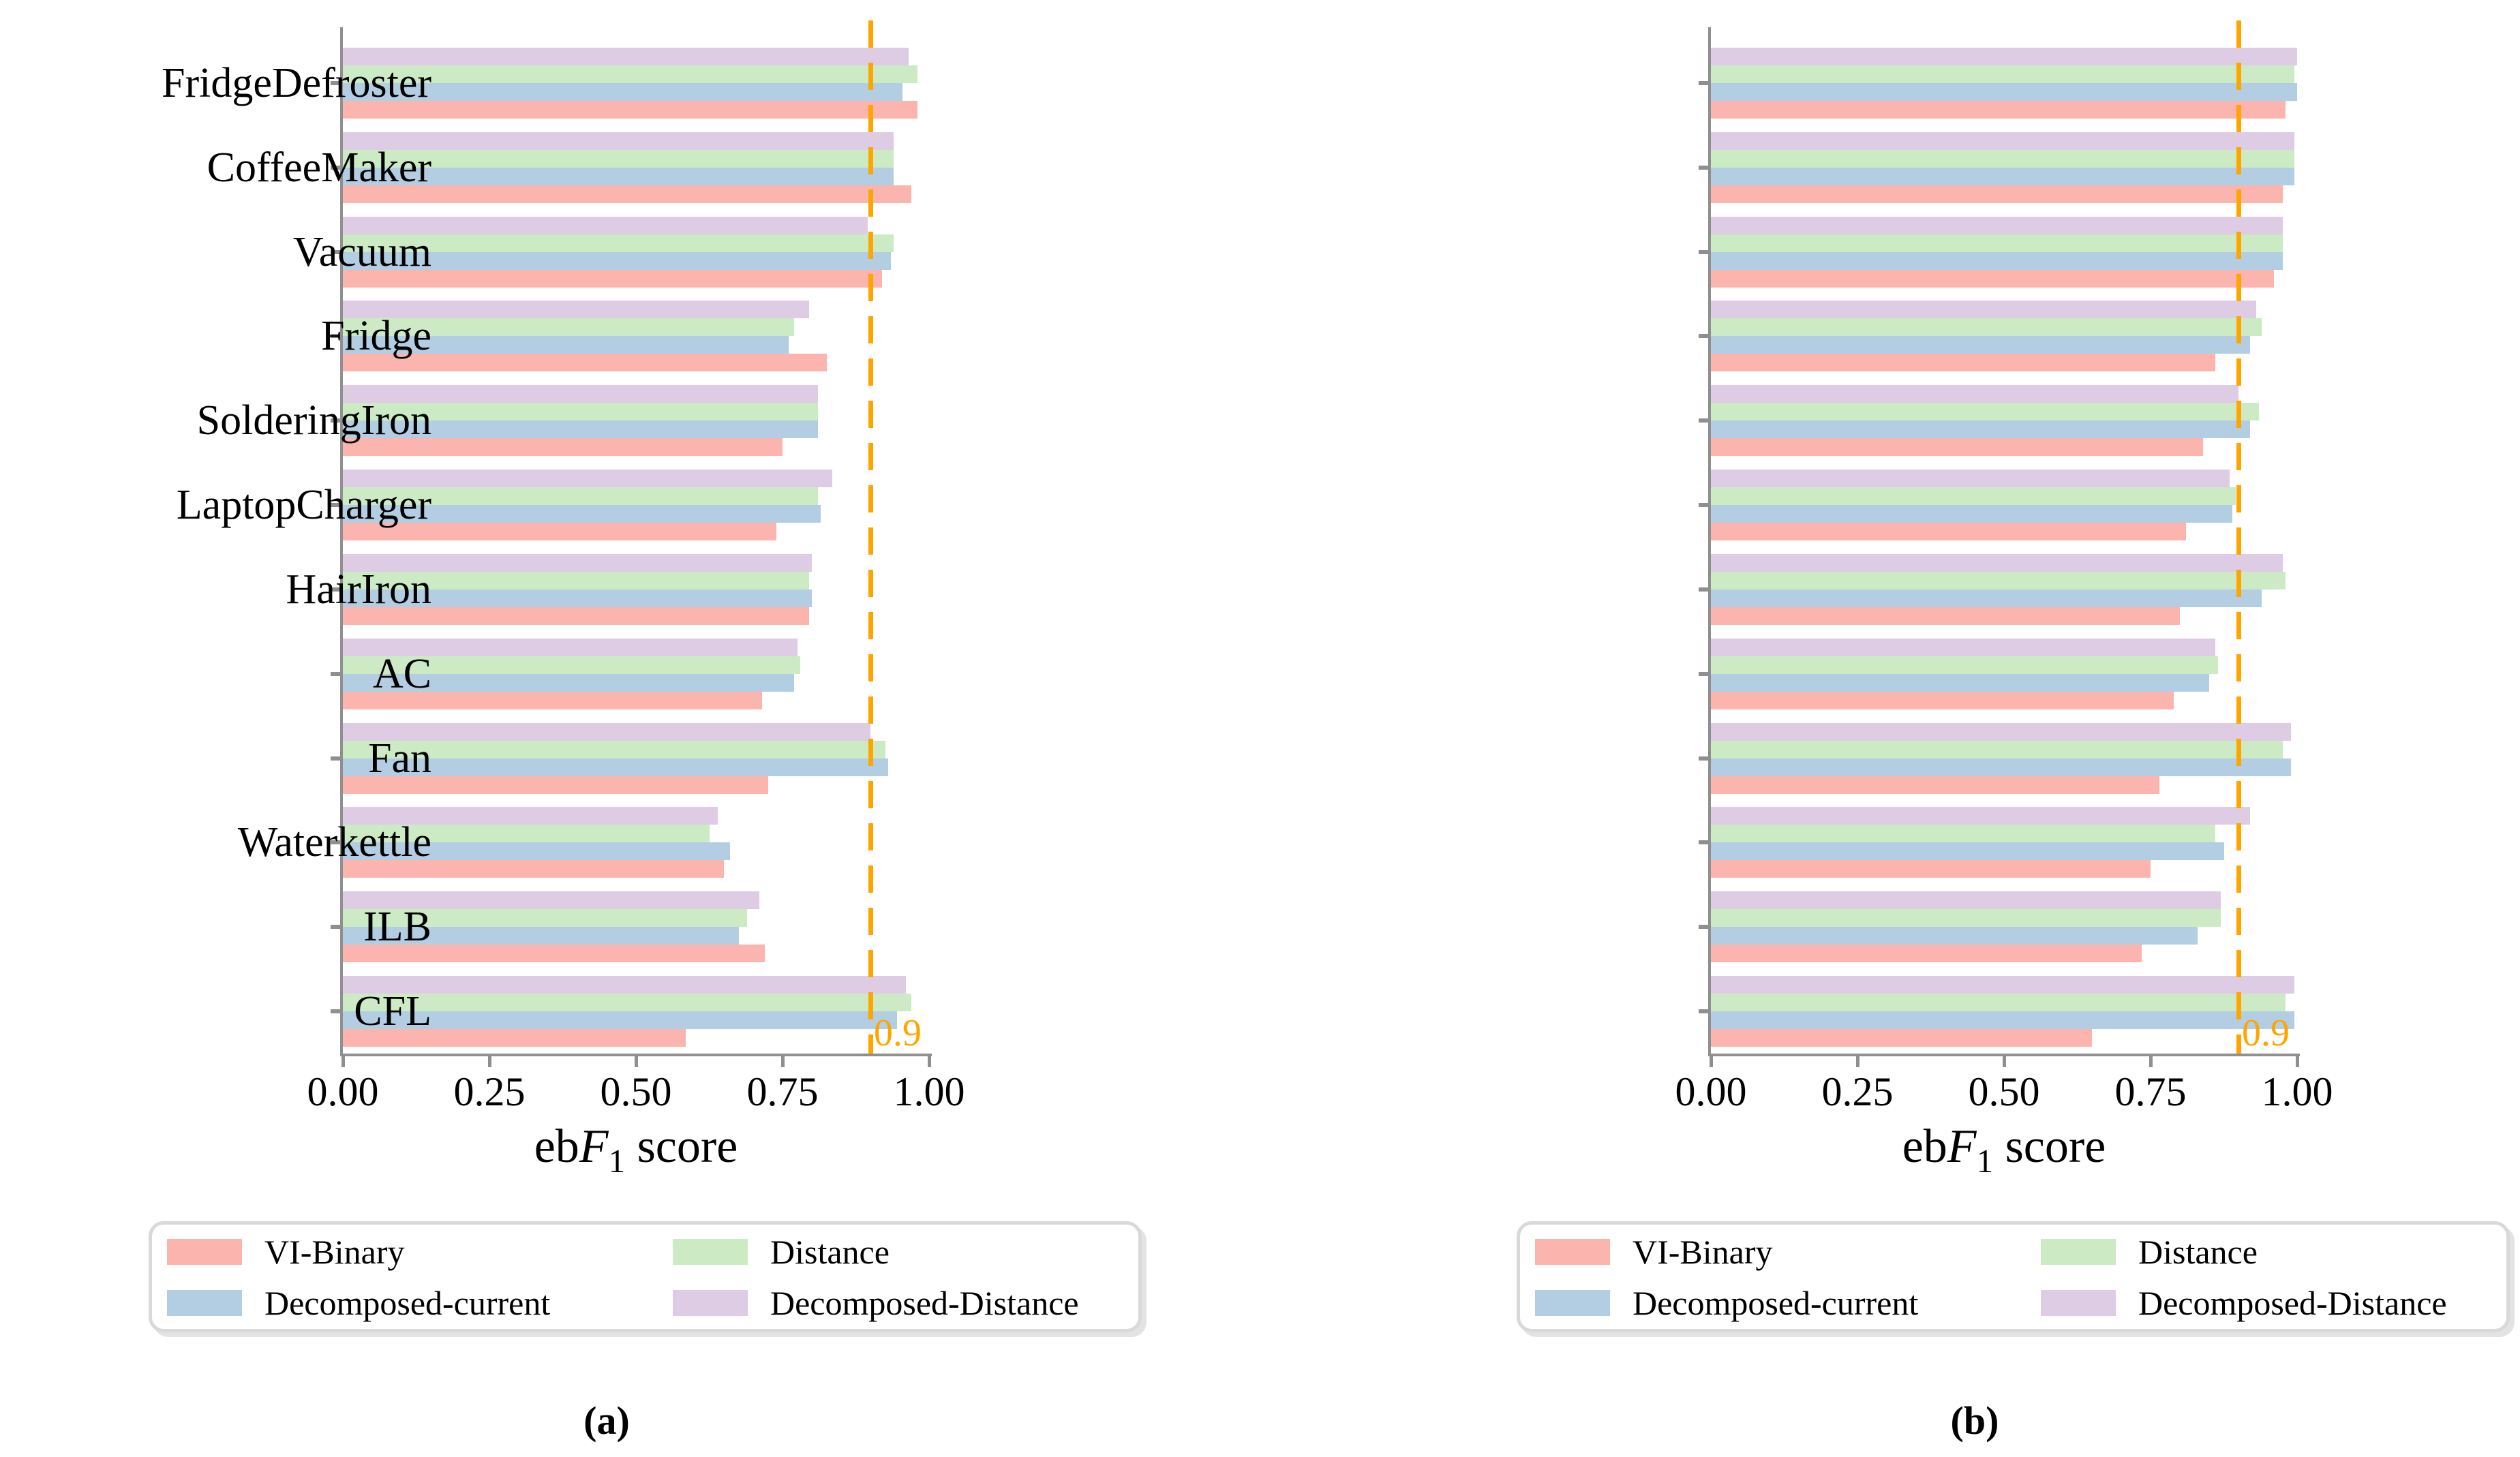 This screenshot has height=1457, width=2520. Describe the element at coordinates (358, 589) in the screenshot. I see `category-label-hairiron: HairIron` at that location.